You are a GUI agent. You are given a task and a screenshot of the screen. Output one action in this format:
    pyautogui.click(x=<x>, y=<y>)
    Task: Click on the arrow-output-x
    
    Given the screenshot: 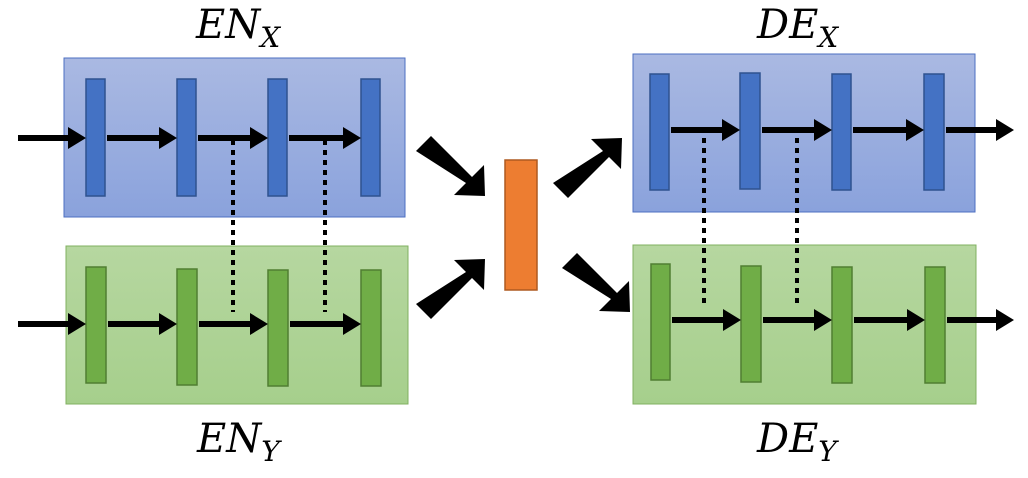 What is the action you would take?
    pyautogui.click(x=980, y=130)
    